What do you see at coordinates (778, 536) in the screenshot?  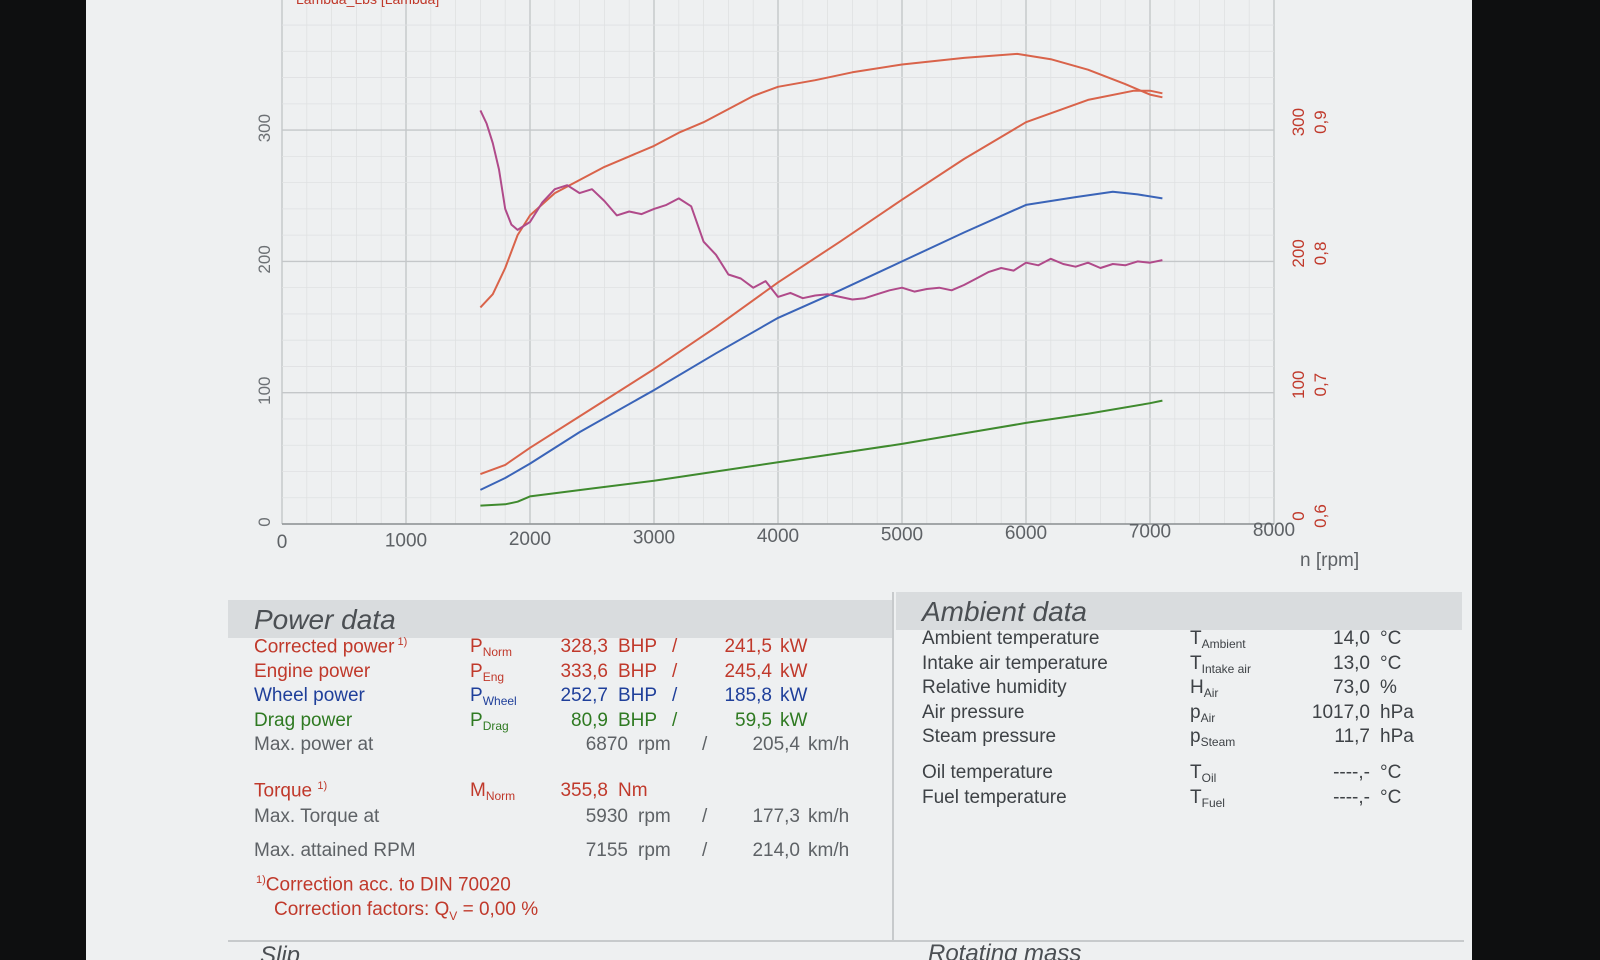 I see `x-tick-label: 4000` at bounding box center [778, 536].